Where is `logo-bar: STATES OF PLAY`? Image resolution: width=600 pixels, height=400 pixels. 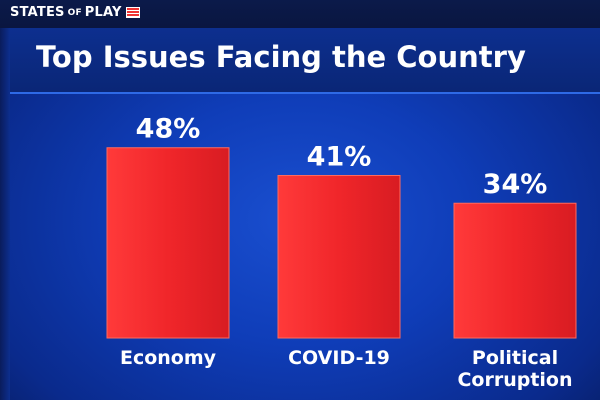
logo-bar: STATES OF PLAY is located at coordinates (300, 14).